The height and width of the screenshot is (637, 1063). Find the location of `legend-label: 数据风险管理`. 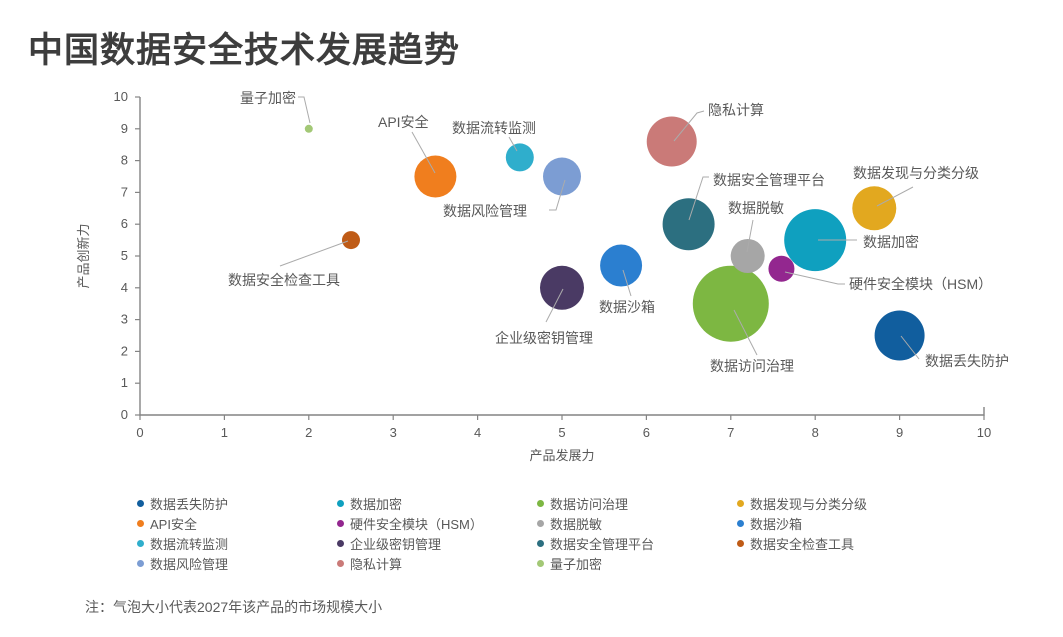

legend-label: 数据风险管理 is located at coordinates (189, 564).